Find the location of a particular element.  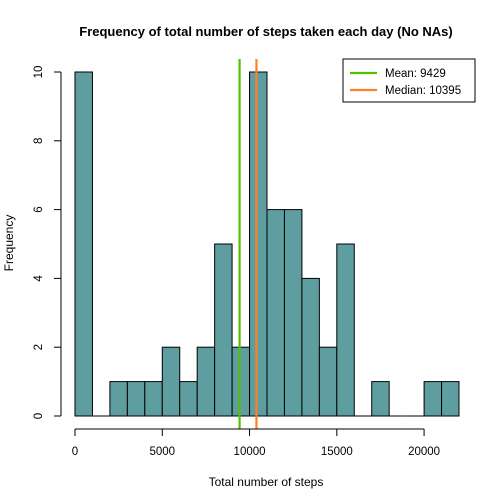

x-tick-label: 15000 is located at coordinates (337, 452).